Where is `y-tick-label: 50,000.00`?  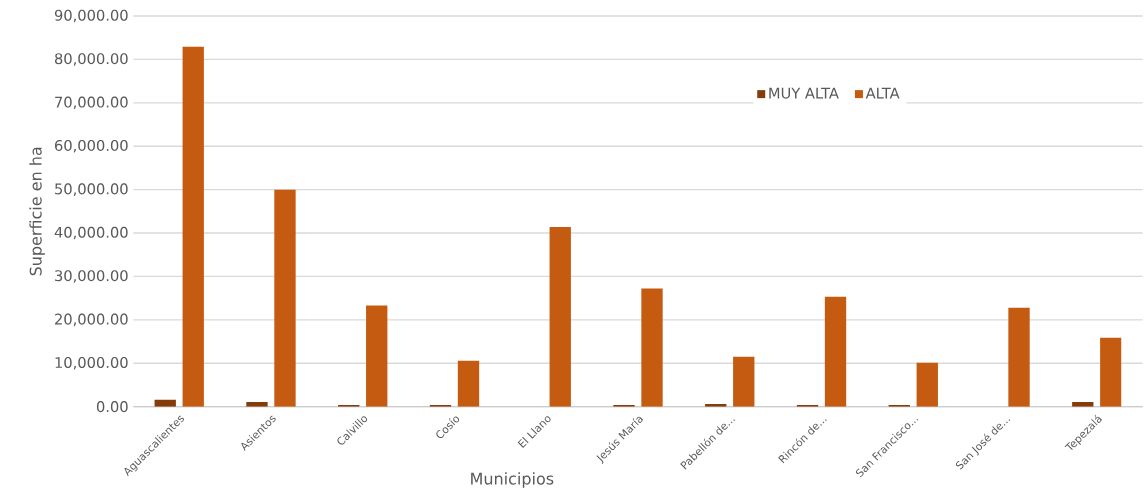
y-tick-label: 50,000.00 is located at coordinates (91, 189).